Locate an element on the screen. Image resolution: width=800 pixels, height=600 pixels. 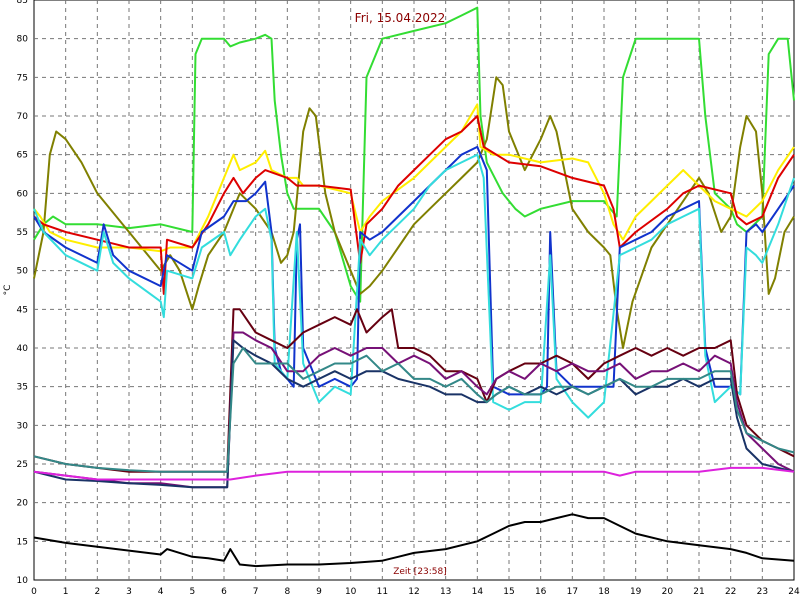
chart-title: Fri, 15.04.2022 is located at coordinates (400, 18).